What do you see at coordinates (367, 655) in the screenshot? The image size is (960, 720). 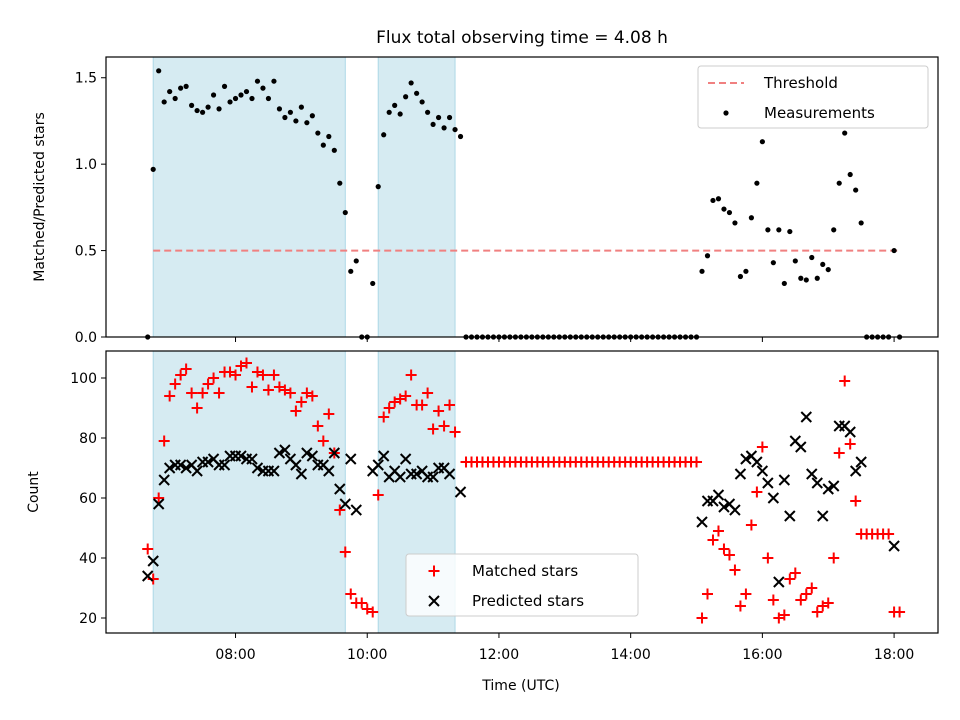 I see `x-tick-label: 10:00` at bounding box center [367, 655].